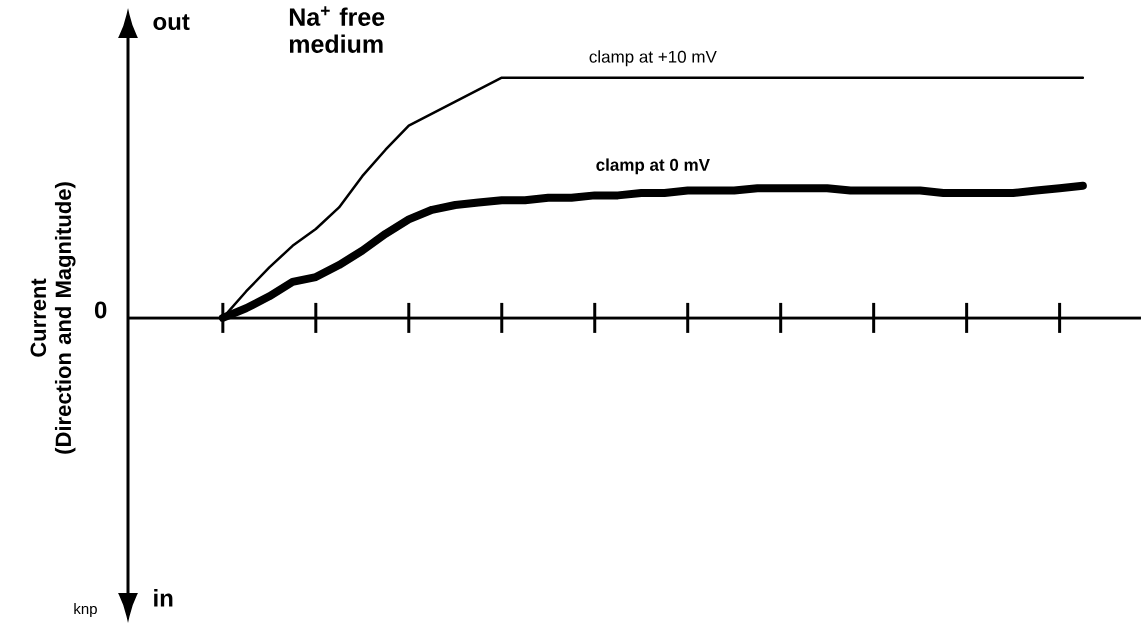  Describe the element at coordinates (53, 318) in the screenshot. I see `text: Current (Direction and Magnitude)` at that location.